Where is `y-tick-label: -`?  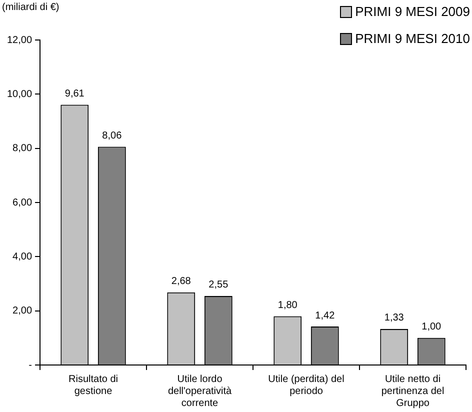
y-tick-label: - is located at coordinates (30, 365).